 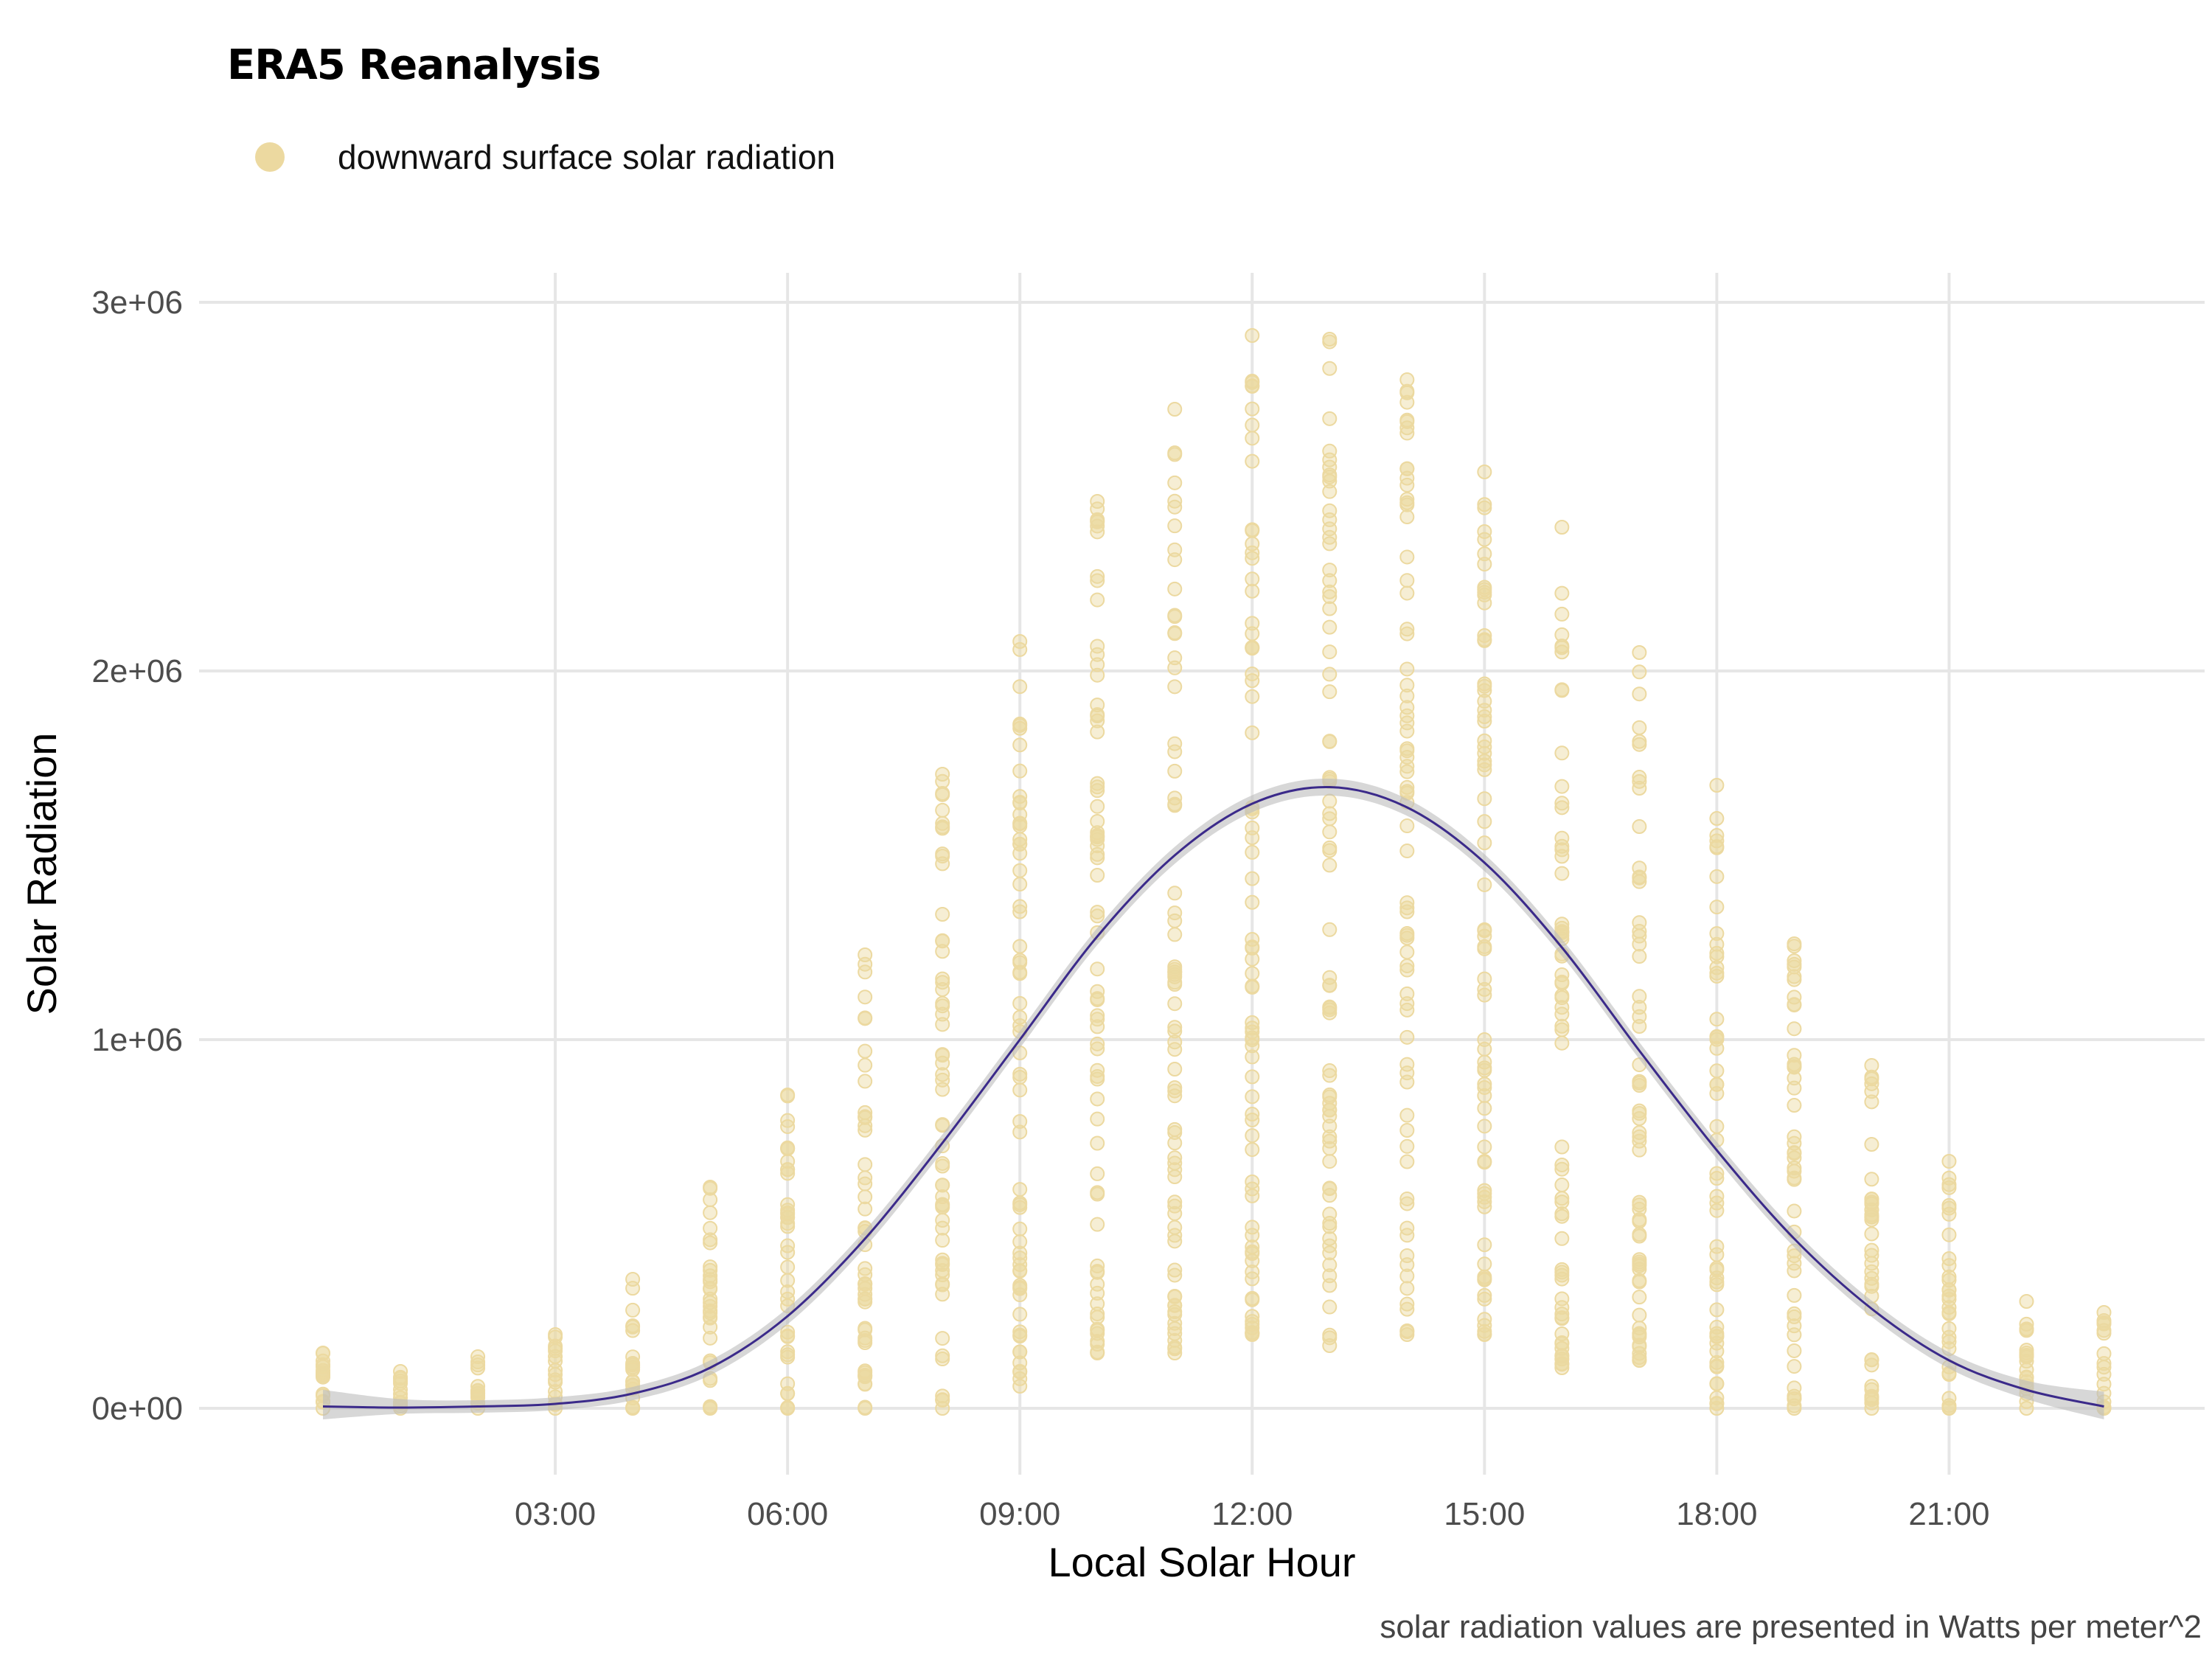 I want to click on x-tick-label: 18:00, so click(x=1716, y=1514).